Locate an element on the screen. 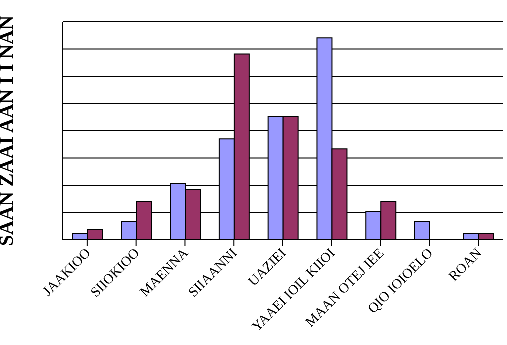  y-axis-title: SAAN ZAAI AAN I I NAN is located at coordinates (9, 130).